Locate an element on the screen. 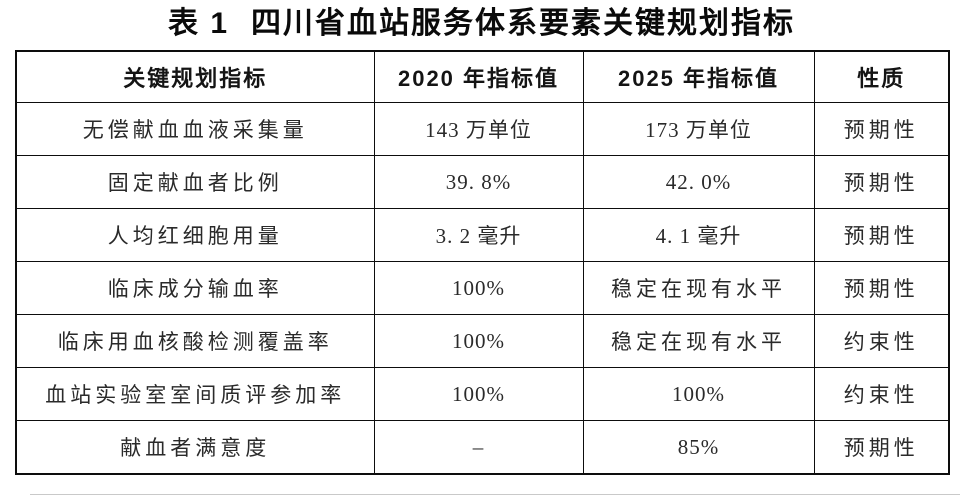 The image size is (963, 500). table-row: 献血者满意度 – 85% 预期性 is located at coordinates (482, 447).